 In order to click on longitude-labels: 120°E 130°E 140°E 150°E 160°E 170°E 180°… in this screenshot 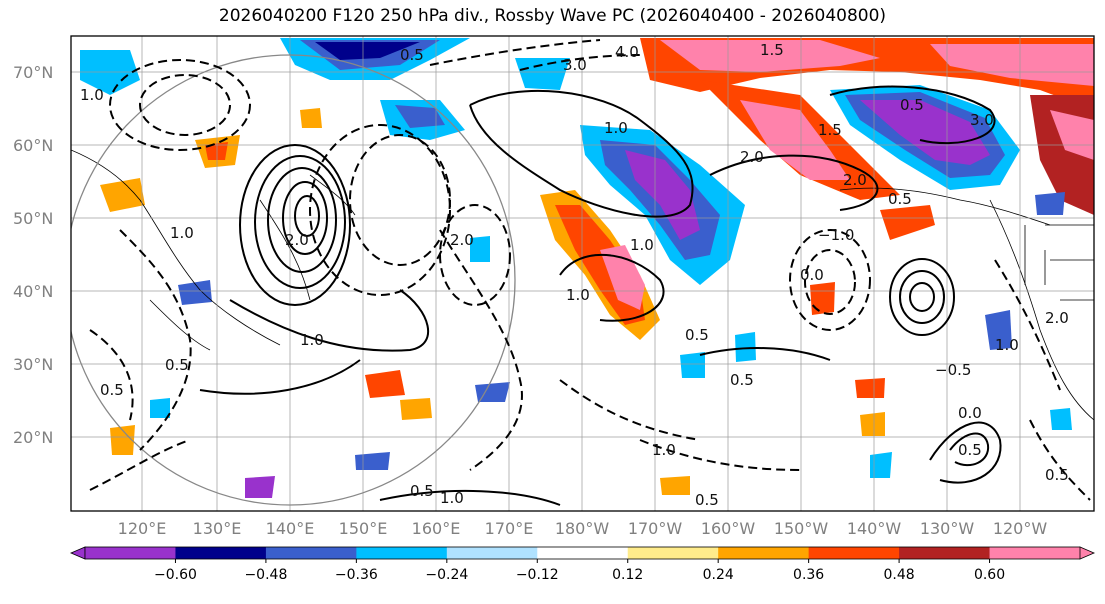, I will do `click(583, 528)`.